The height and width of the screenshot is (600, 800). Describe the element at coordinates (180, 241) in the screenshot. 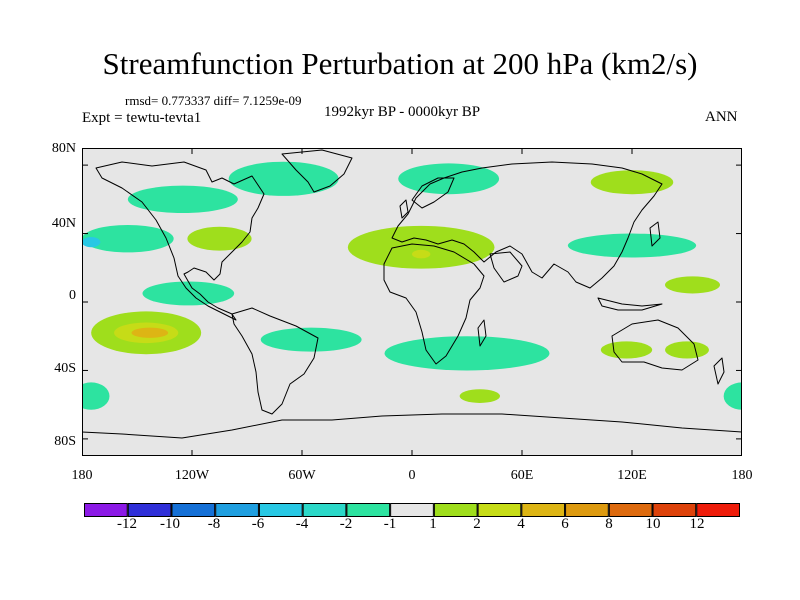

I see `coastline-north-america` at that location.